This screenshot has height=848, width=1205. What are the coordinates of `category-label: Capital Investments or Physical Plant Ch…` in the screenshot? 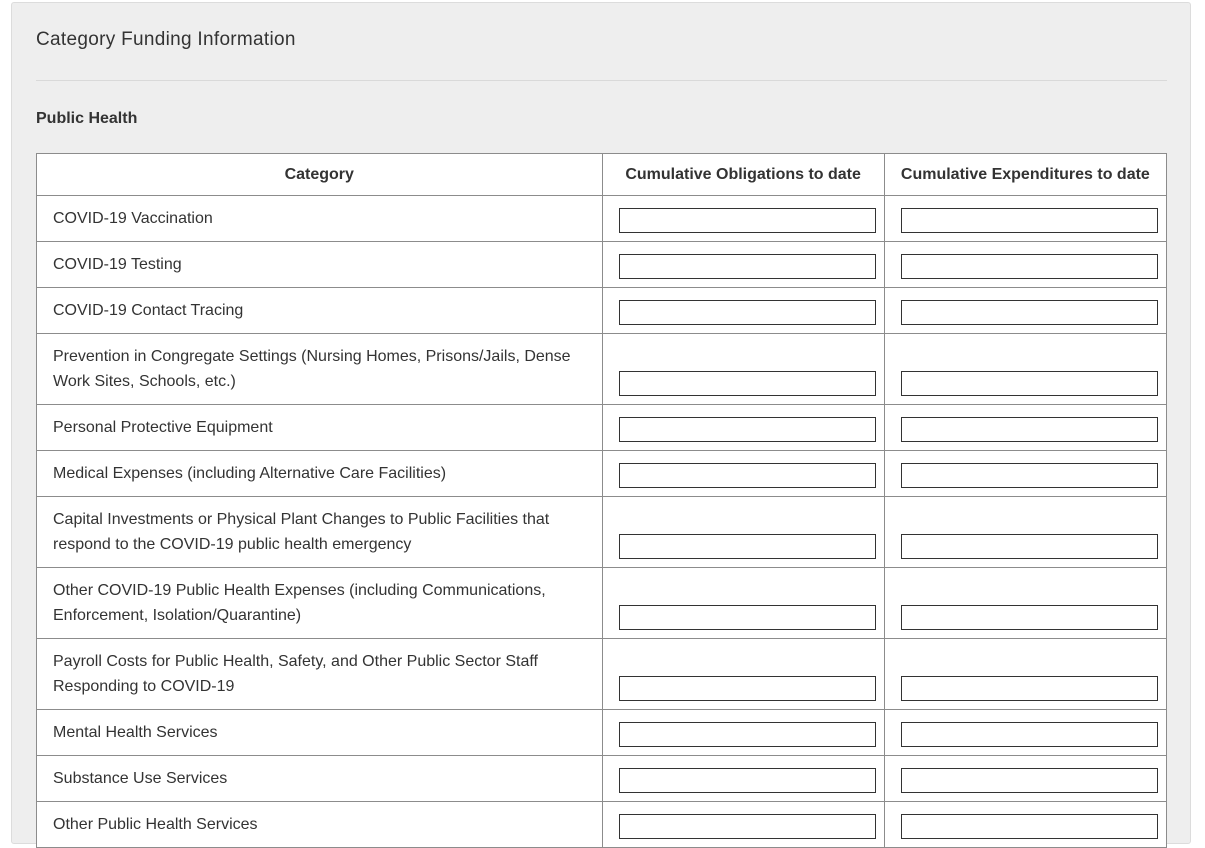 It's located at (319, 532).